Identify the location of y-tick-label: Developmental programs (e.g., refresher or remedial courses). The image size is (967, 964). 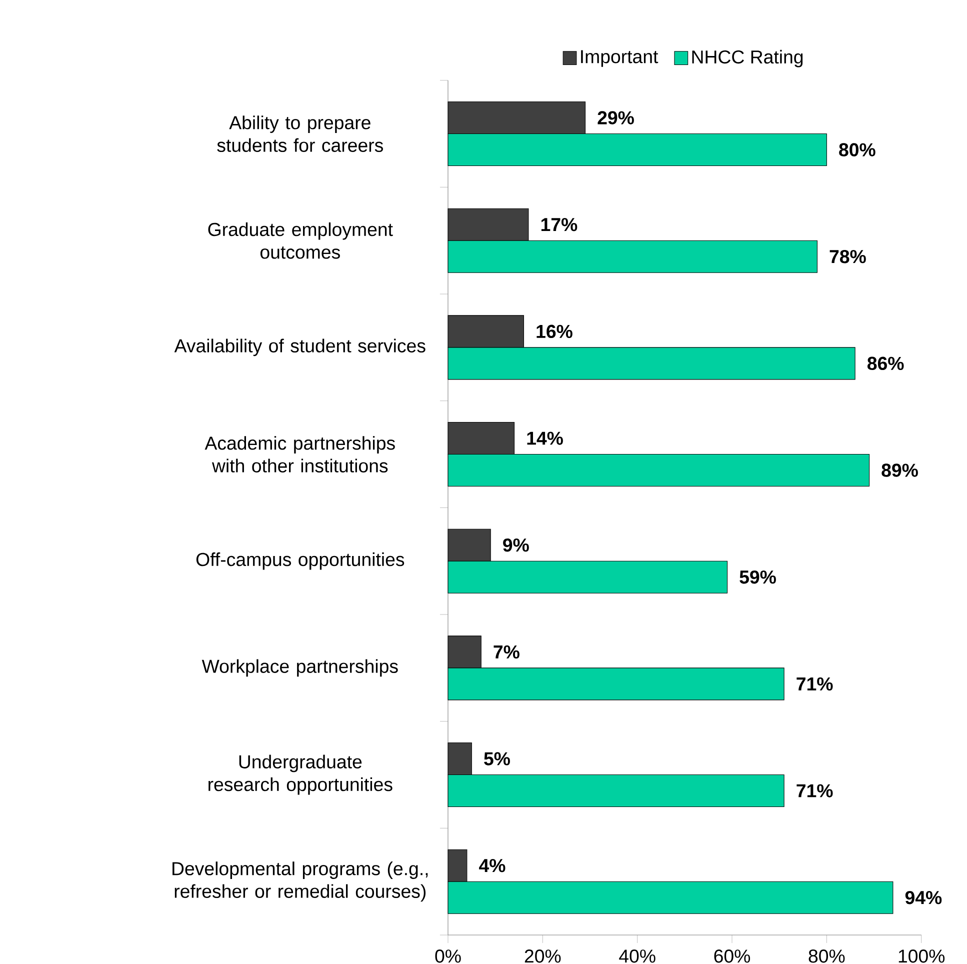
(300, 882).